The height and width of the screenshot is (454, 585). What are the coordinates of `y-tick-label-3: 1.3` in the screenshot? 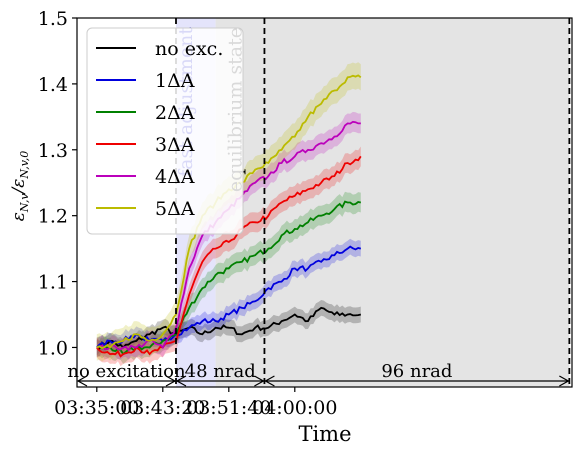 It's located at (53, 151).